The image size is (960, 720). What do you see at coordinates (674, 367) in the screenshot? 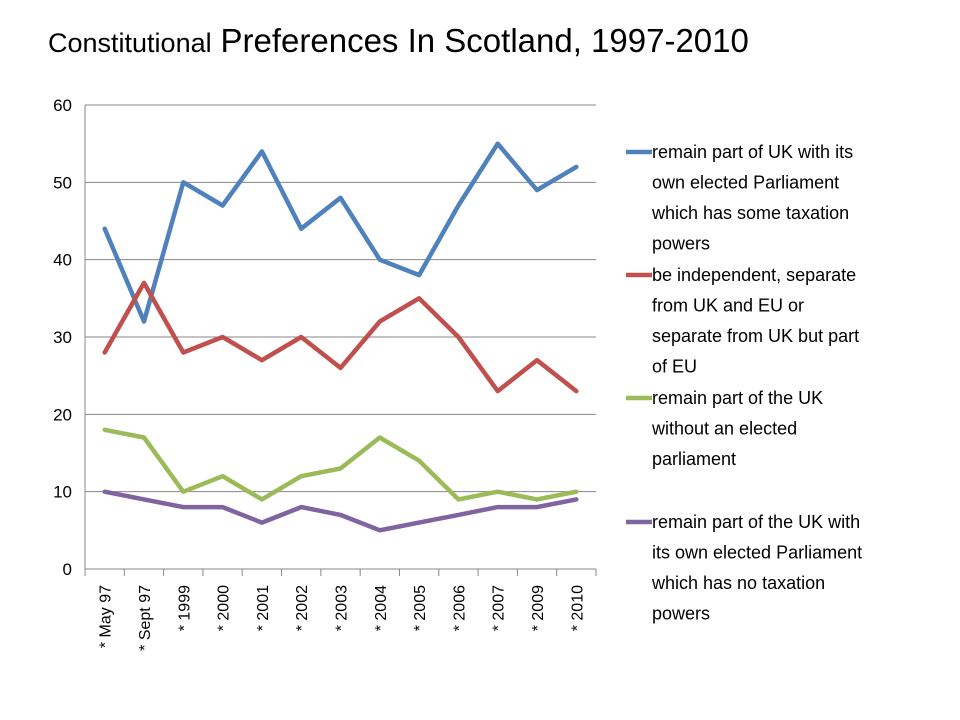
I see `legend-entry-2: of EU` at bounding box center [674, 367].